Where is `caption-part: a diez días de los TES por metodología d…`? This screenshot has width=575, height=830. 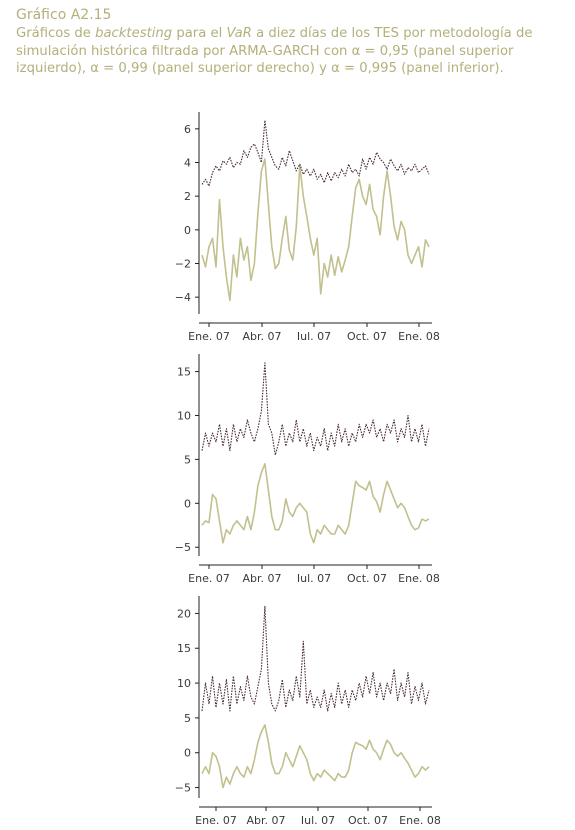
caption-part: a diez días de los TES por metodología d… is located at coordinates (274, 51).